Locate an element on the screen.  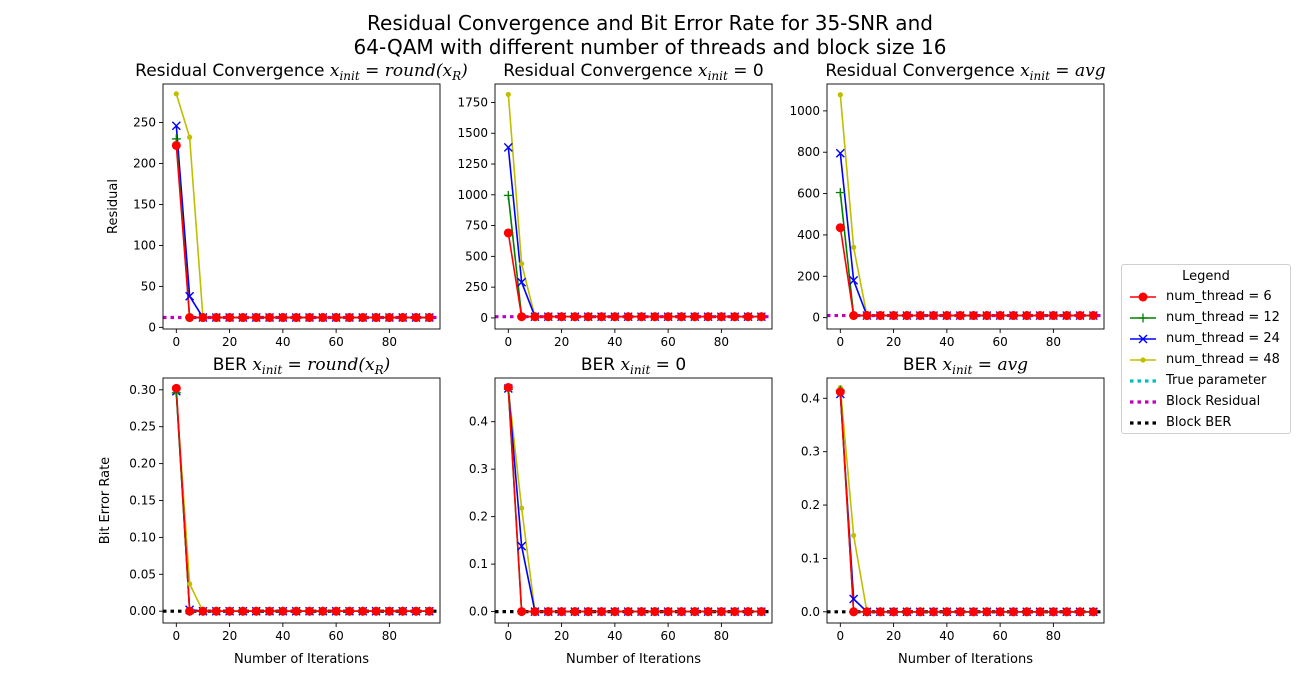
legend-item: num_thread = 12 is located at coordinates (1206, 317).